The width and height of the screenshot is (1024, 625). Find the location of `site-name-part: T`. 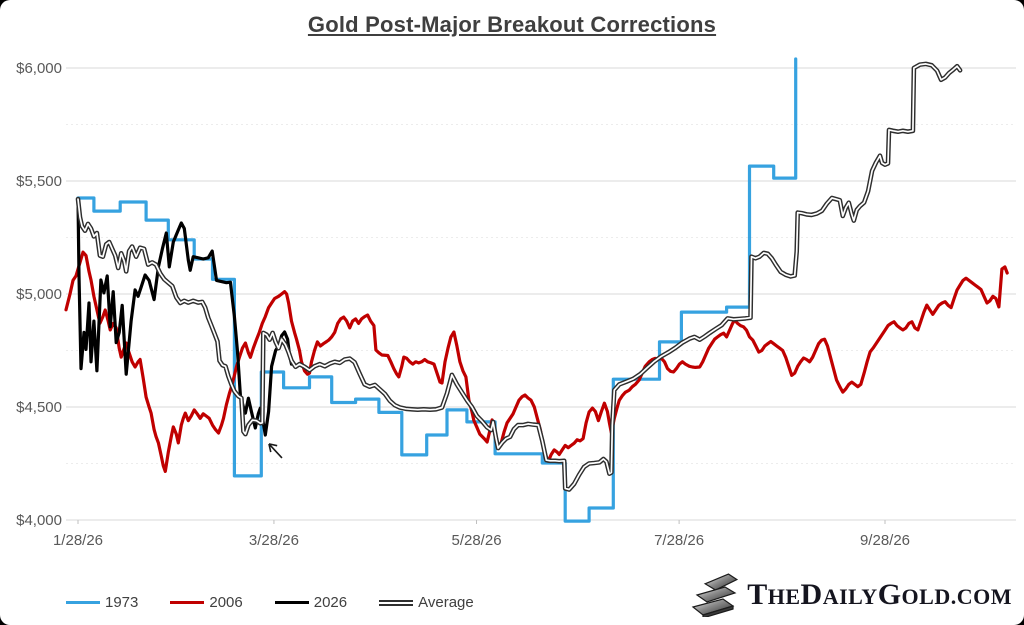

site-name-part: T is located at coordinates (757, 594).